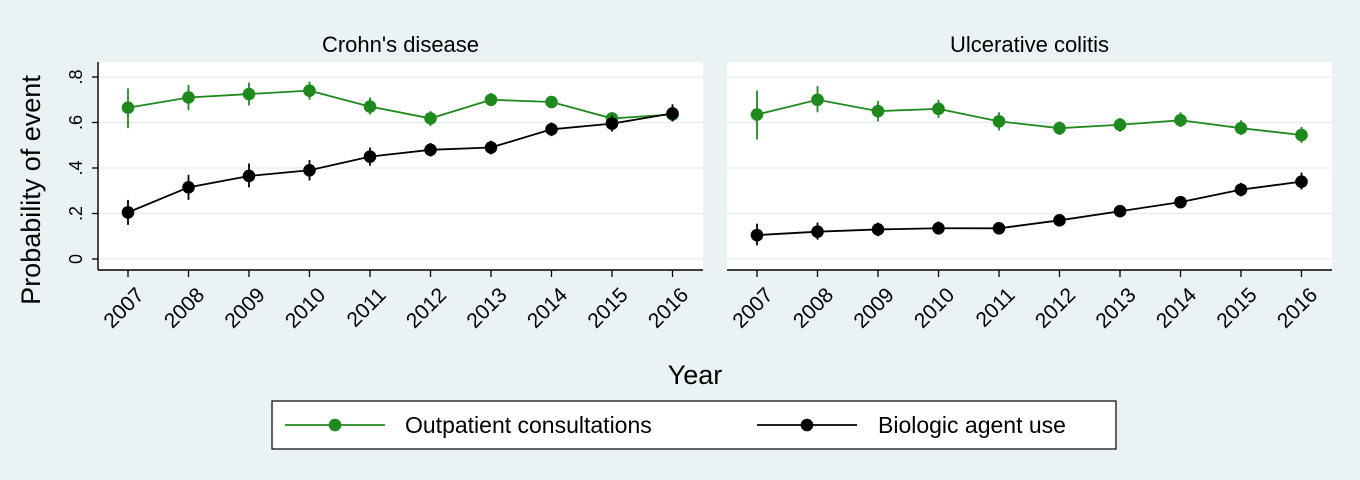 Image resolution: width=1360 pixels, height=480 pixels. Describe the element at coordinates (400, 44) in the screenshot. I see `panel-title: Crohn's disease` at that location.